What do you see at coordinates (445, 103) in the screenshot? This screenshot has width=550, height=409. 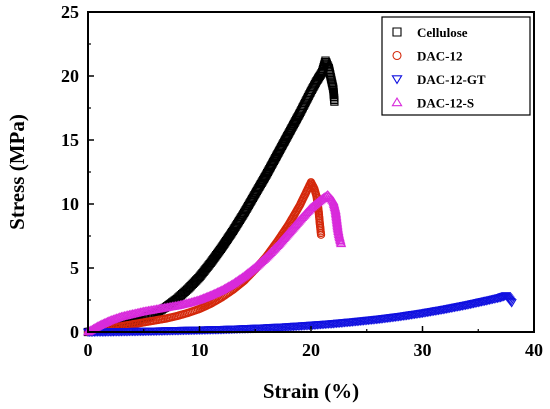 I see `legend-label: DAC-12-S` at bounding box center [445, 103].